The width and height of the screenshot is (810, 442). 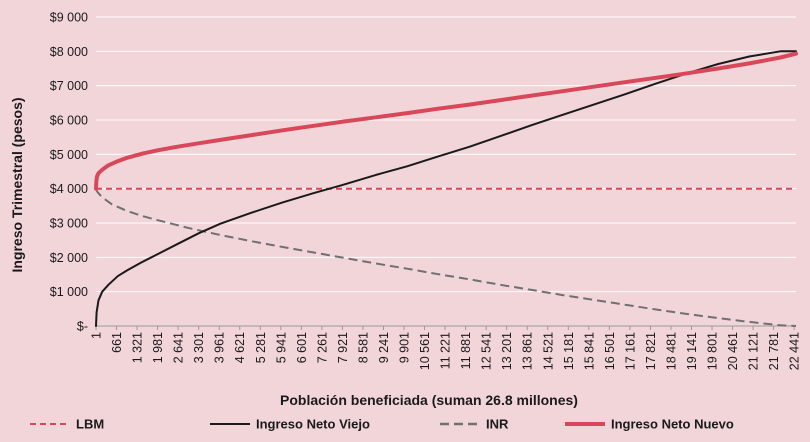 I want to click on legend-label: LBM, so click(x=90, y=424).